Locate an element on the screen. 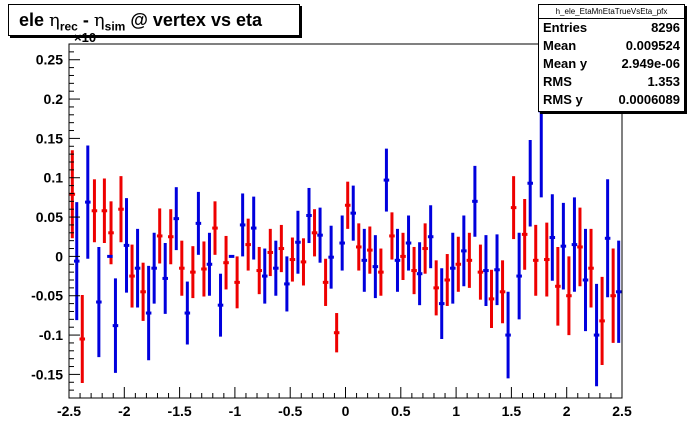 The image size is (692, 444). y-axis-exponent-label: ×10 is located at coordinates (85, 37).